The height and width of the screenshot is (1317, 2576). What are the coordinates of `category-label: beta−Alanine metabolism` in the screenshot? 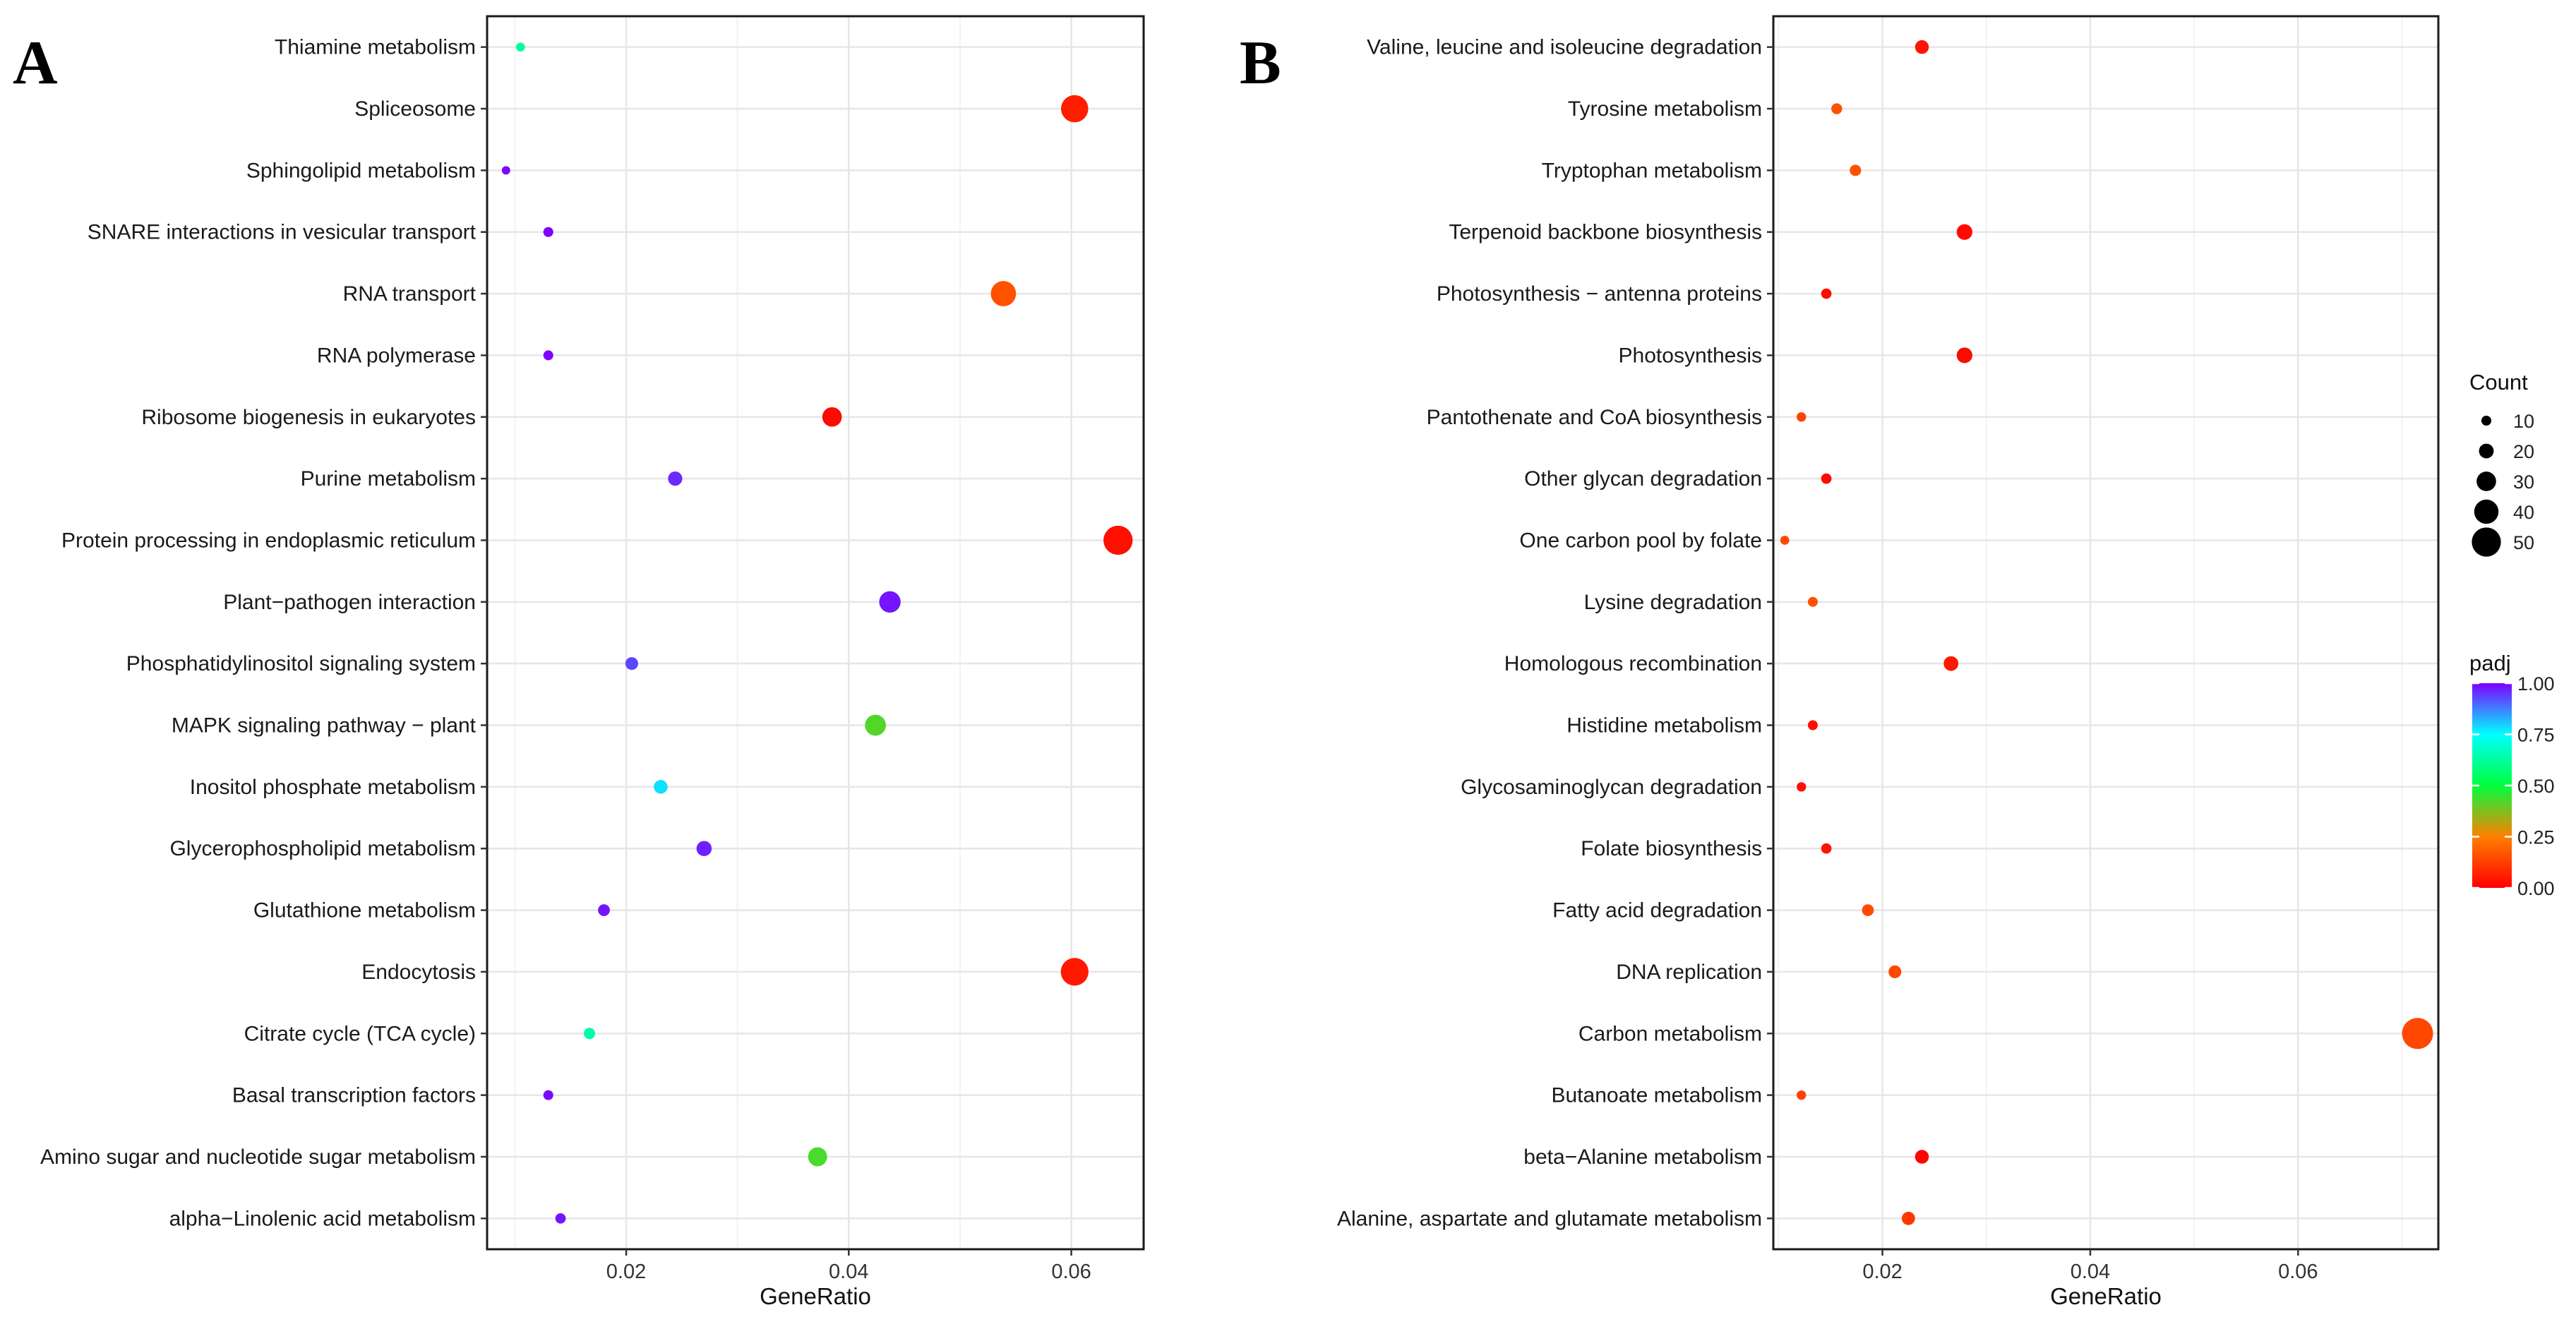 It's located at (1642, 1157).